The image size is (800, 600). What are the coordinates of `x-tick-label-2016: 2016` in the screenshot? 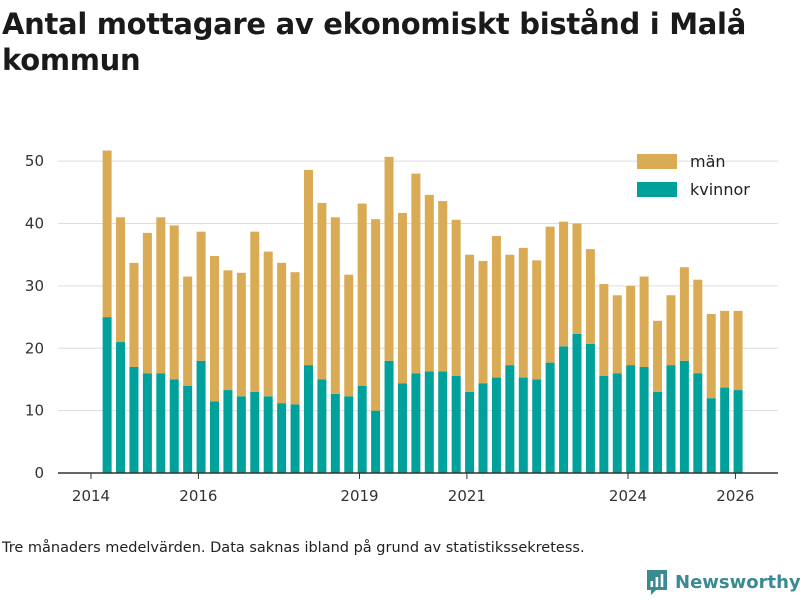 It's located at (198, 496).